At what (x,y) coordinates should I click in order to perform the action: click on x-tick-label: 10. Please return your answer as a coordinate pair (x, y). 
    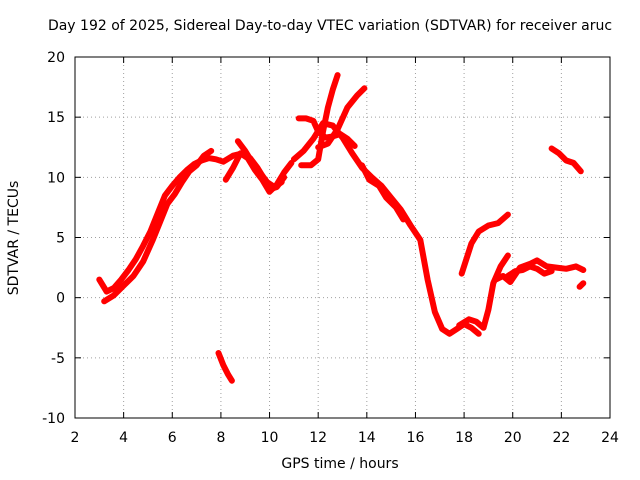
    Looking at the image, I should click on (270, 438).